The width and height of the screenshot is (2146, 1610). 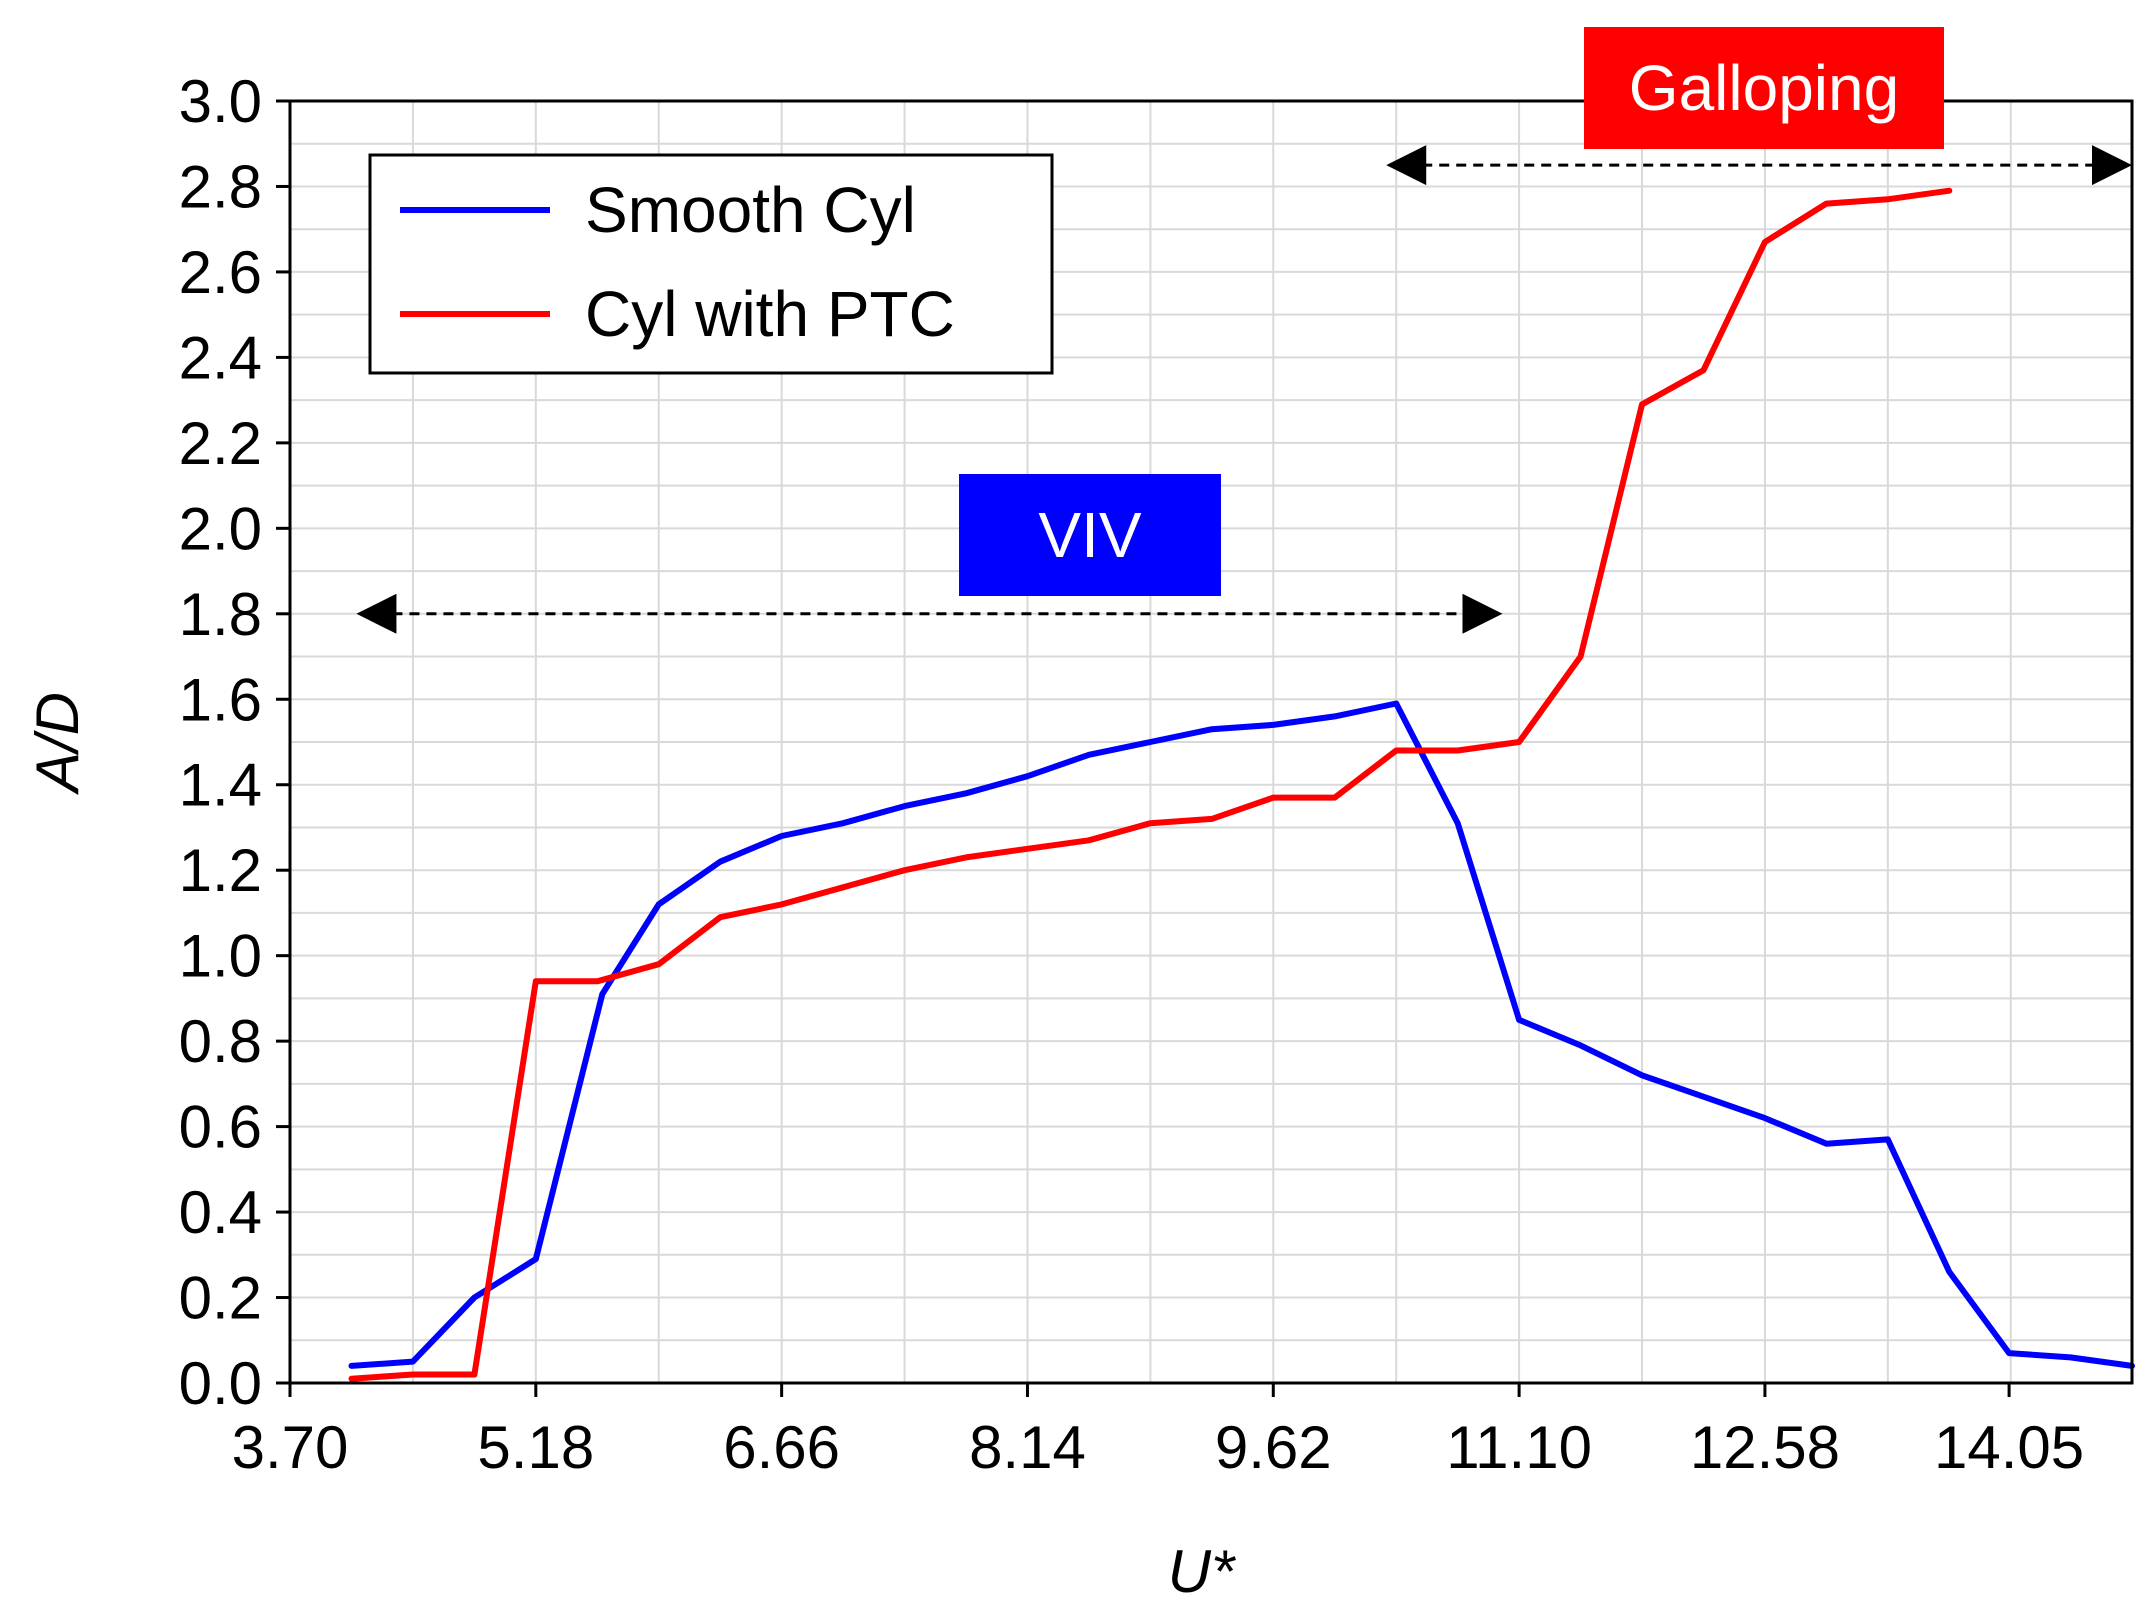 I want to click on x-tick-label: 9.62, so click(x=1273, y=1447).